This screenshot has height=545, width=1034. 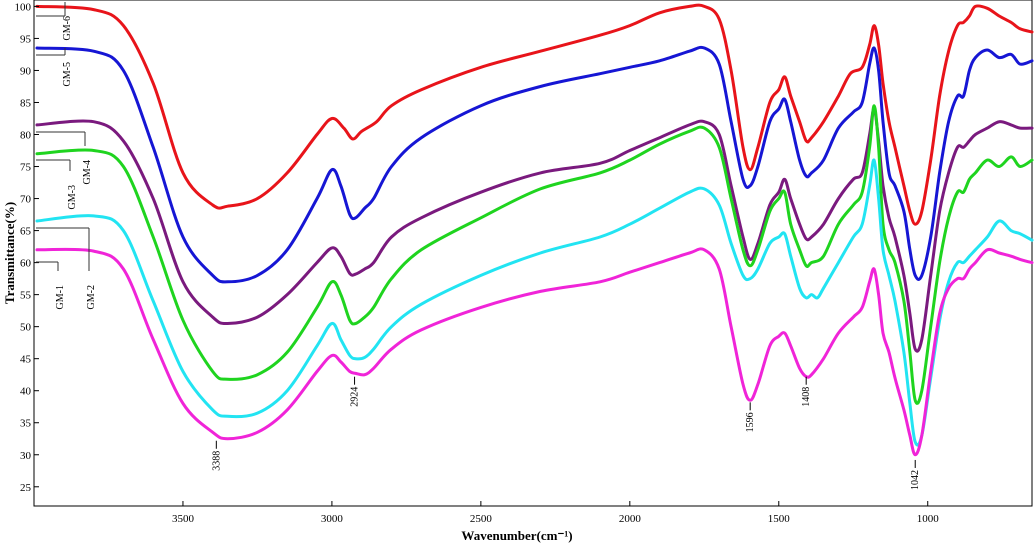 What do you see at coordinates (60, 297) in the screenshot?
I see `series-label-gm-1: GM-1` at bounding box center [60, 297].